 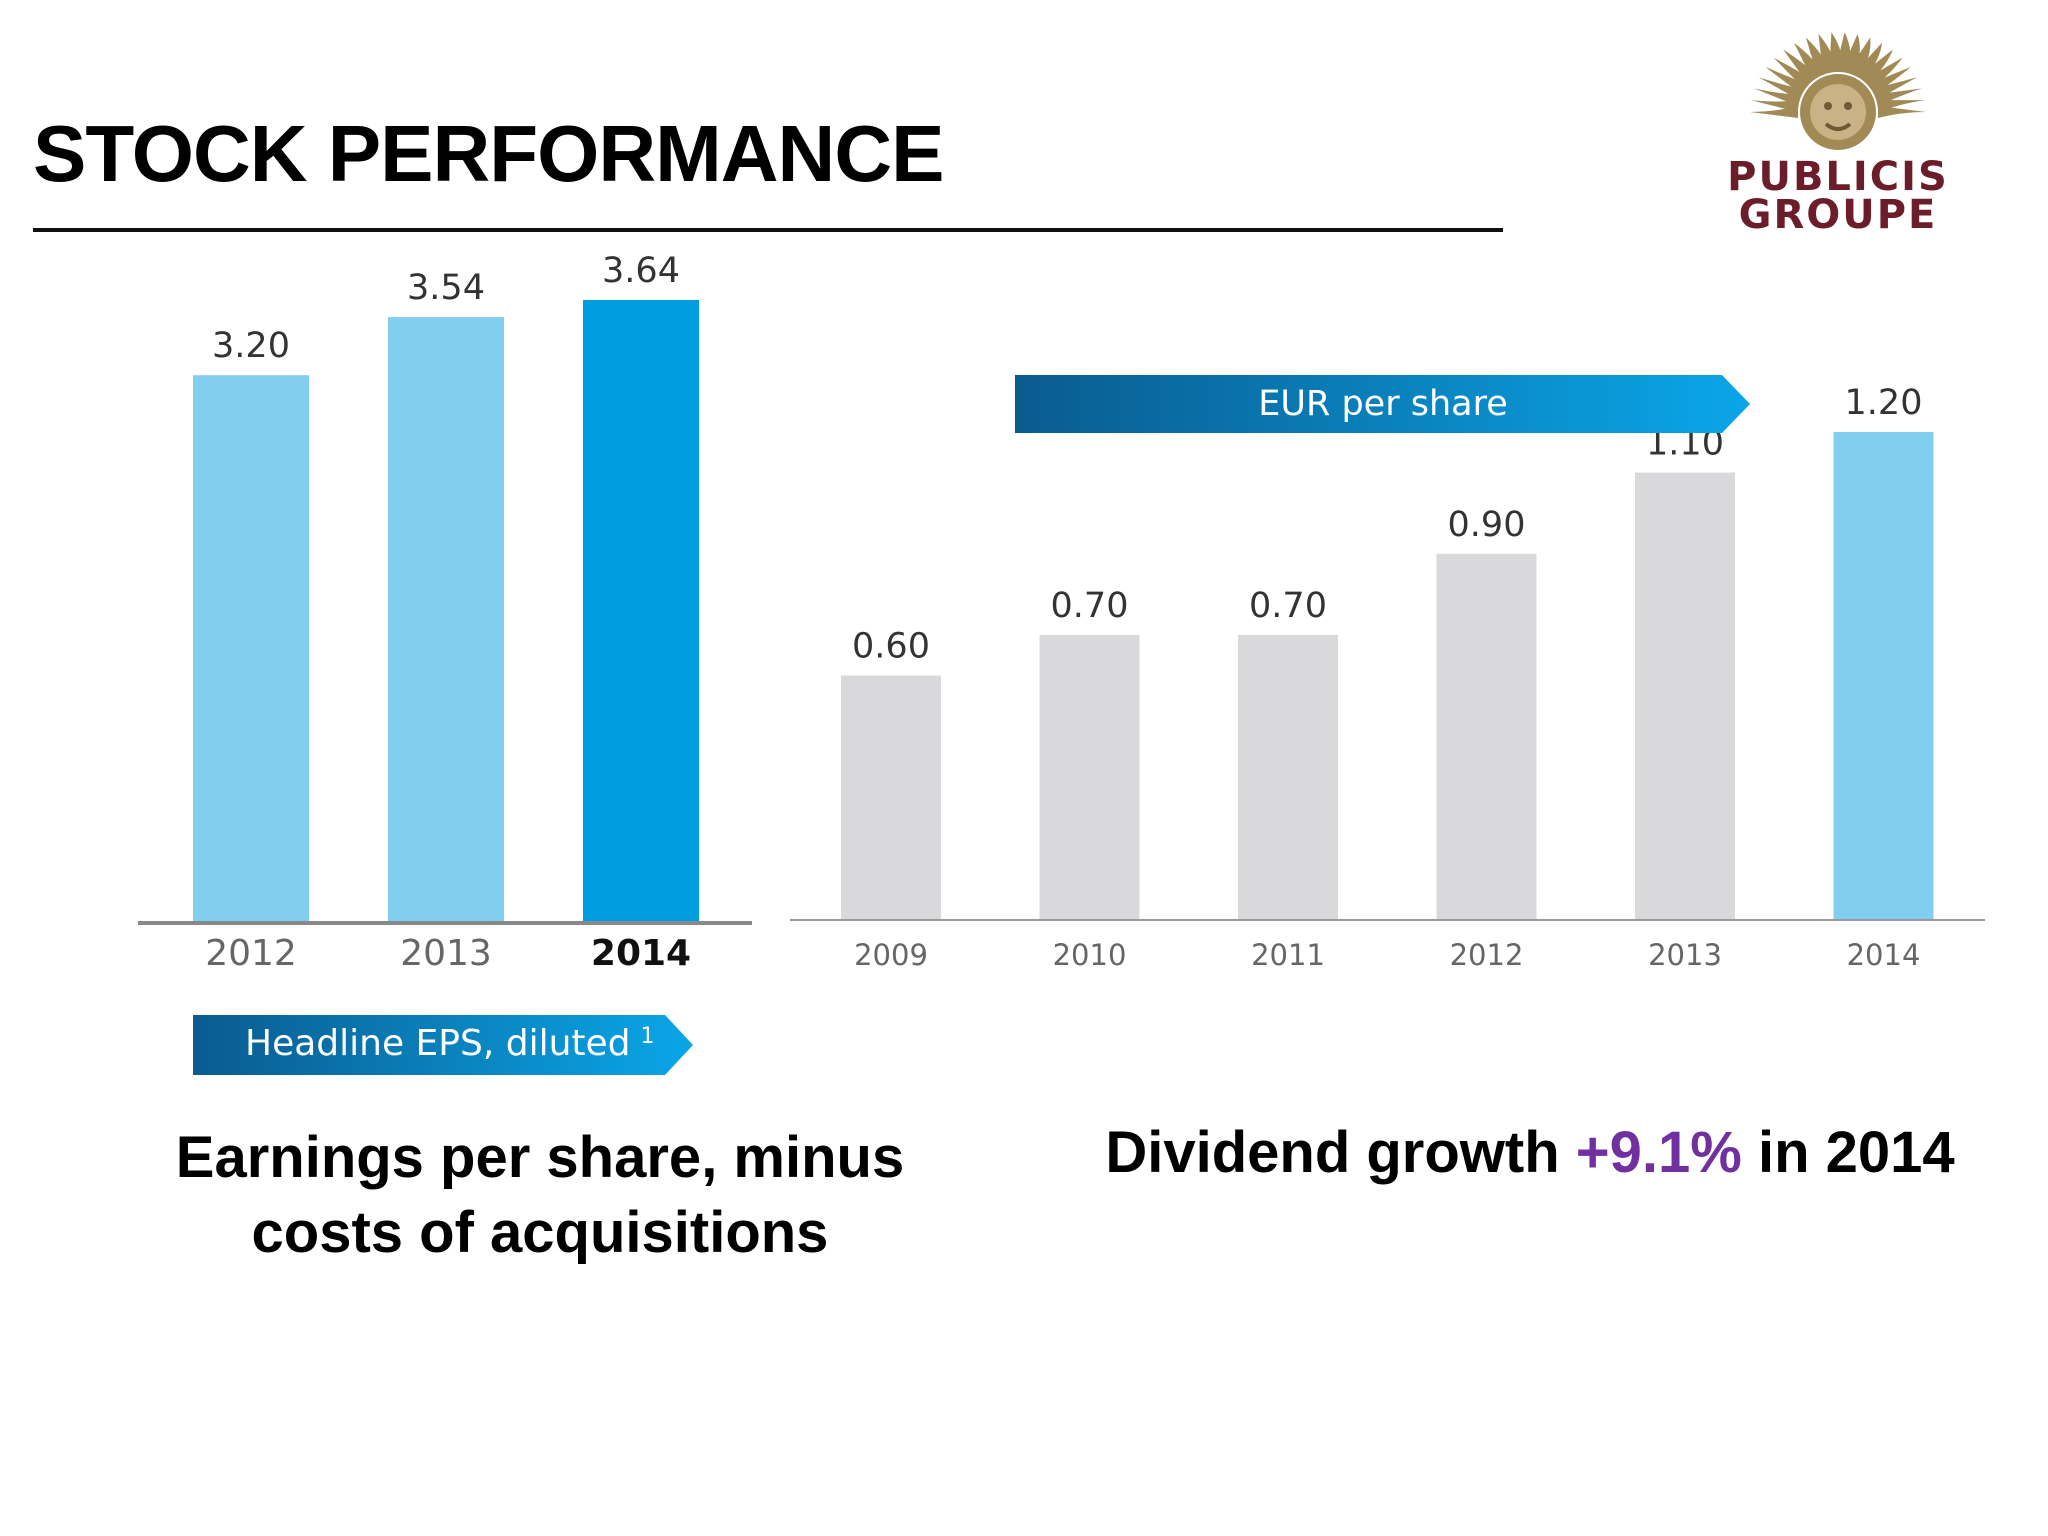 I want to click on lion-sun-icon, so click(x=1838, y=91).